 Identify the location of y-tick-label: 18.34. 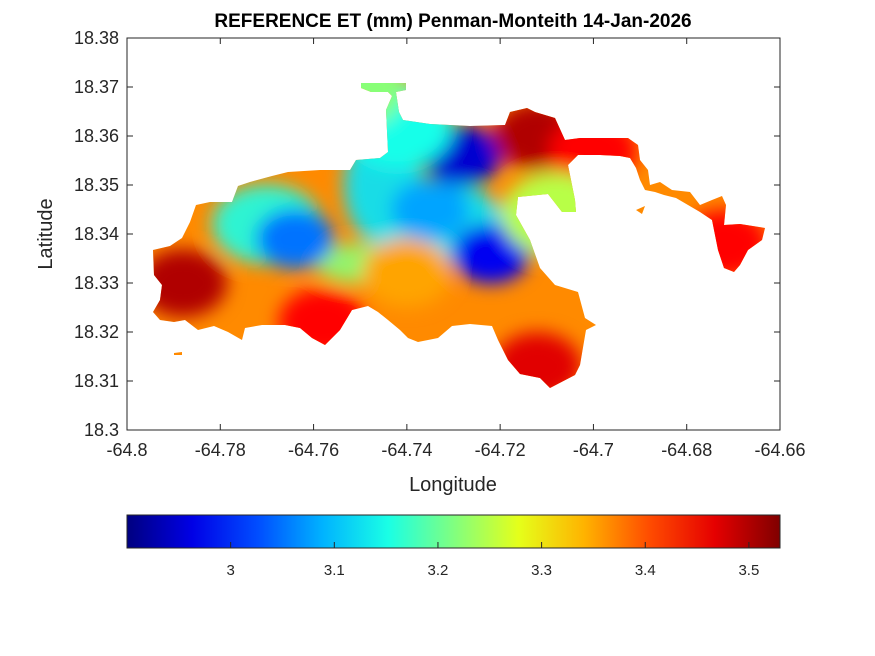
(96, 234).